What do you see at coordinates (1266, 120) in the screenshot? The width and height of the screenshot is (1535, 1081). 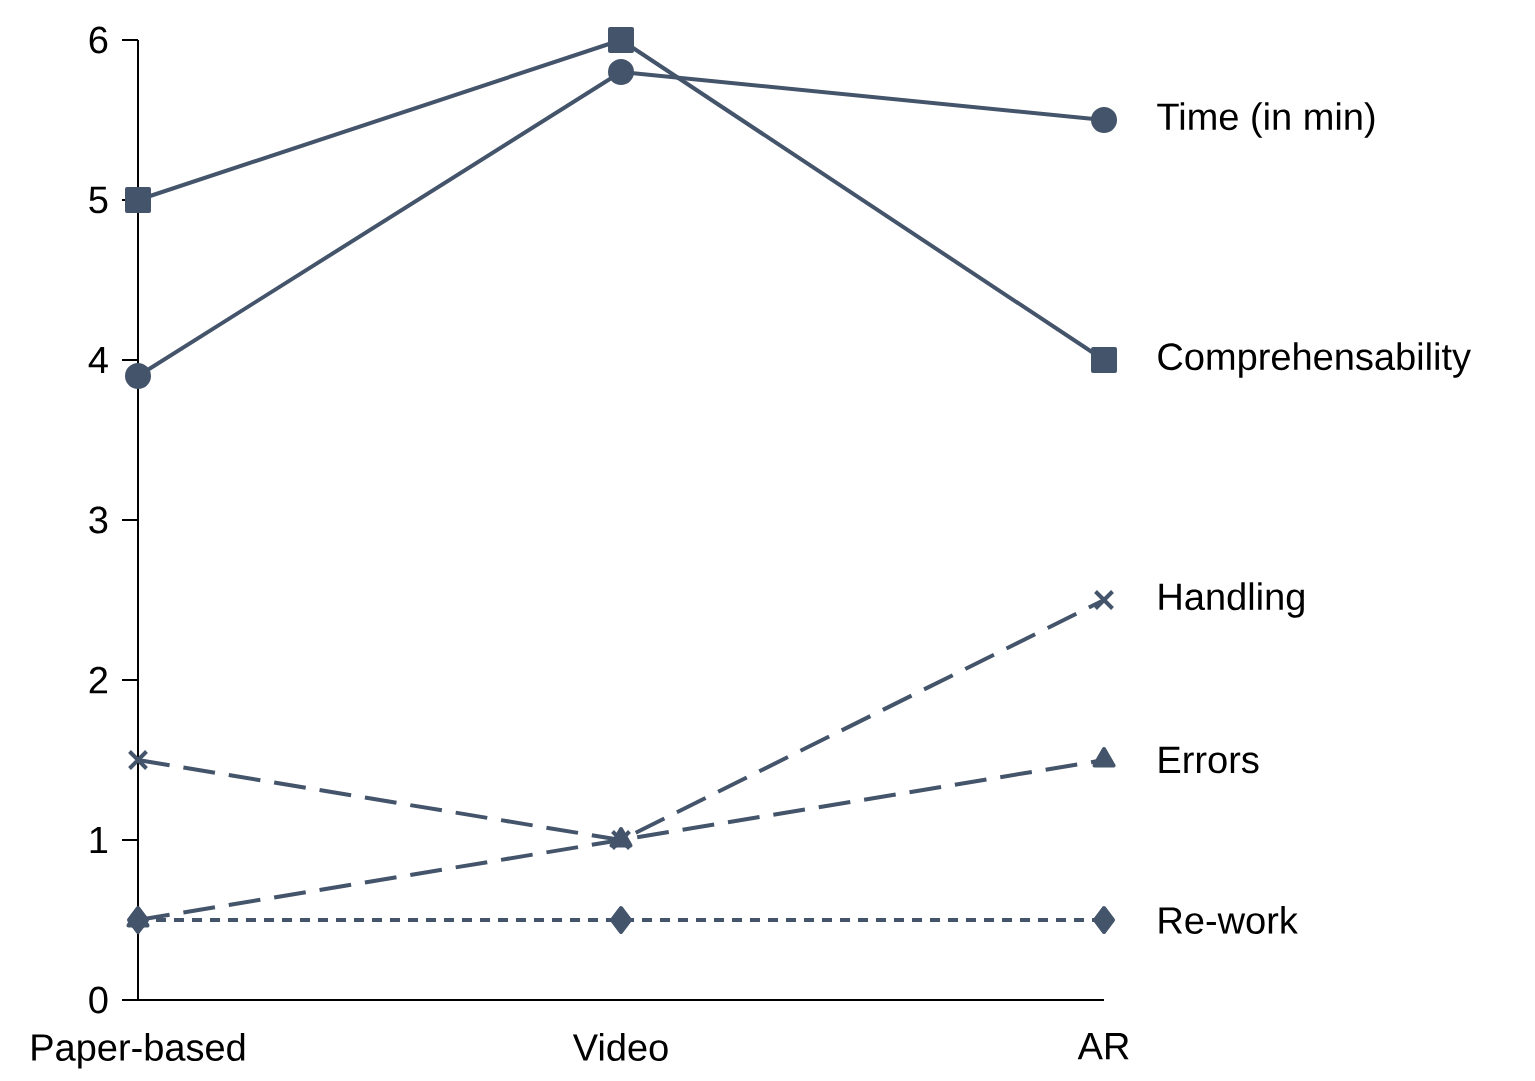 I see `legend-label: Time (in min)` at bounding box center [1266, 120].